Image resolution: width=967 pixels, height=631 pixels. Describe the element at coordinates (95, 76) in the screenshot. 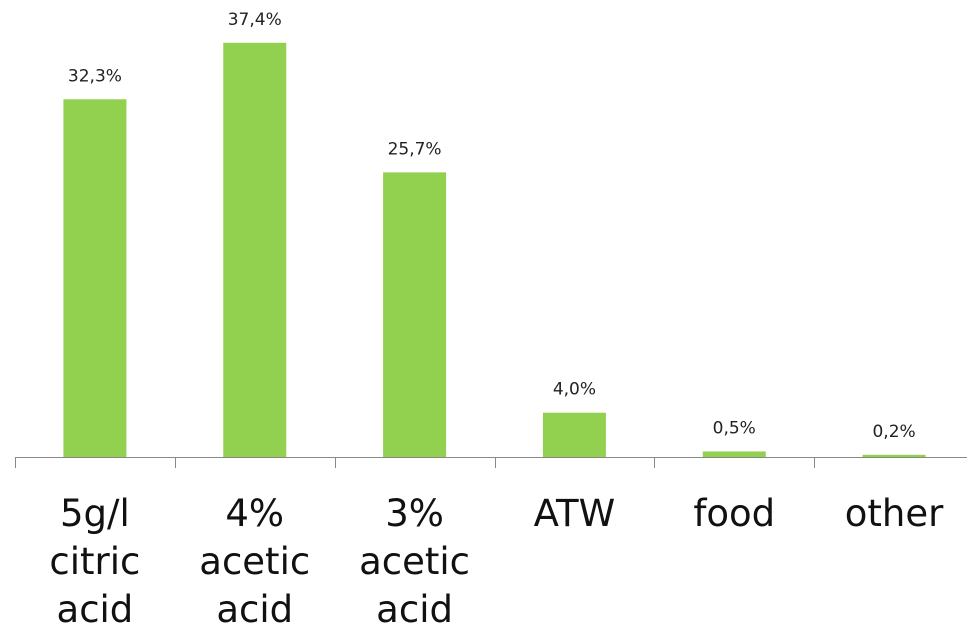

I see `data-label: 32,3%` at that location.